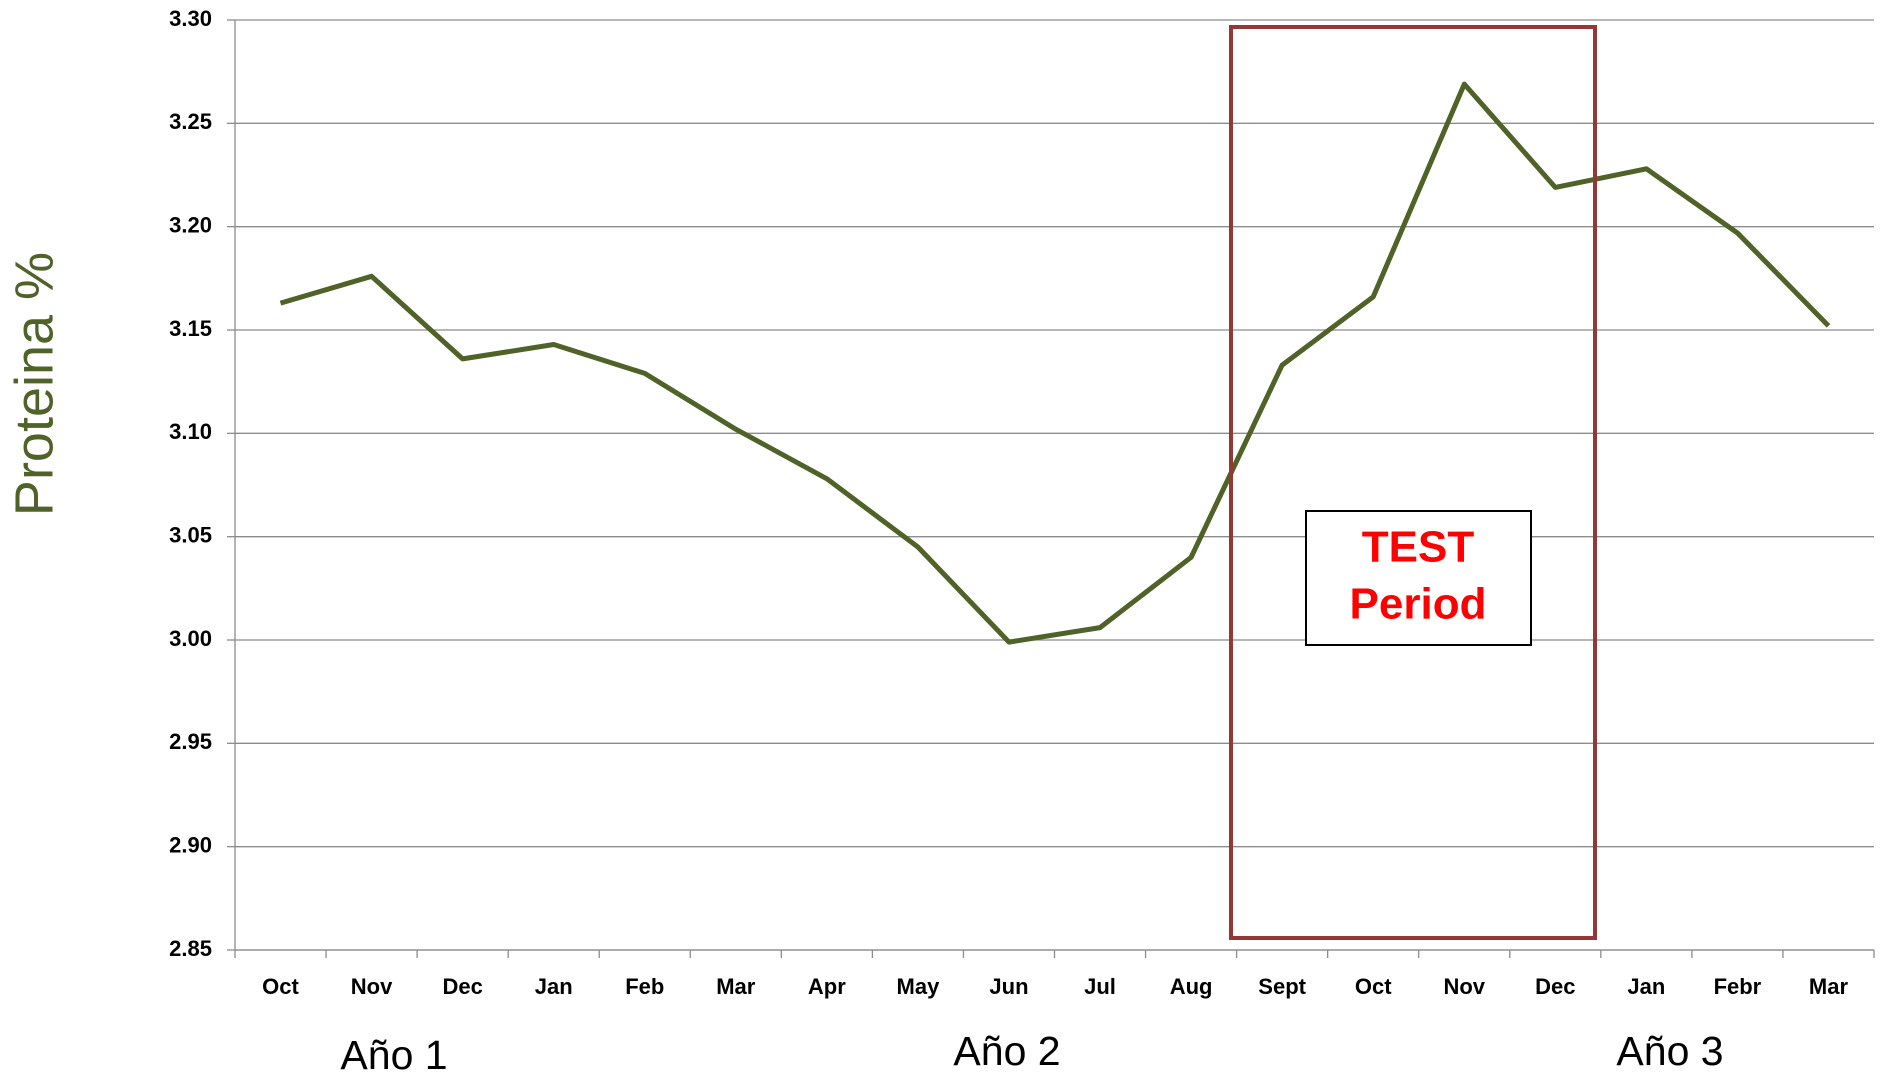  Describe the element at coordinates (190, 741) in the screenshot. I see `y-tick-label: 2.95` at that location.